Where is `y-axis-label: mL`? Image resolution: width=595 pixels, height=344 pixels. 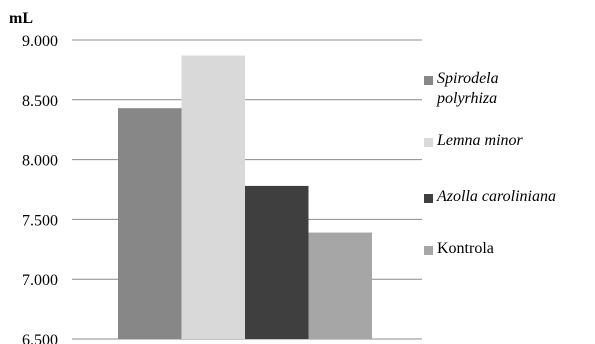
y-axis-label: mL is located at coordinates (21, 18).